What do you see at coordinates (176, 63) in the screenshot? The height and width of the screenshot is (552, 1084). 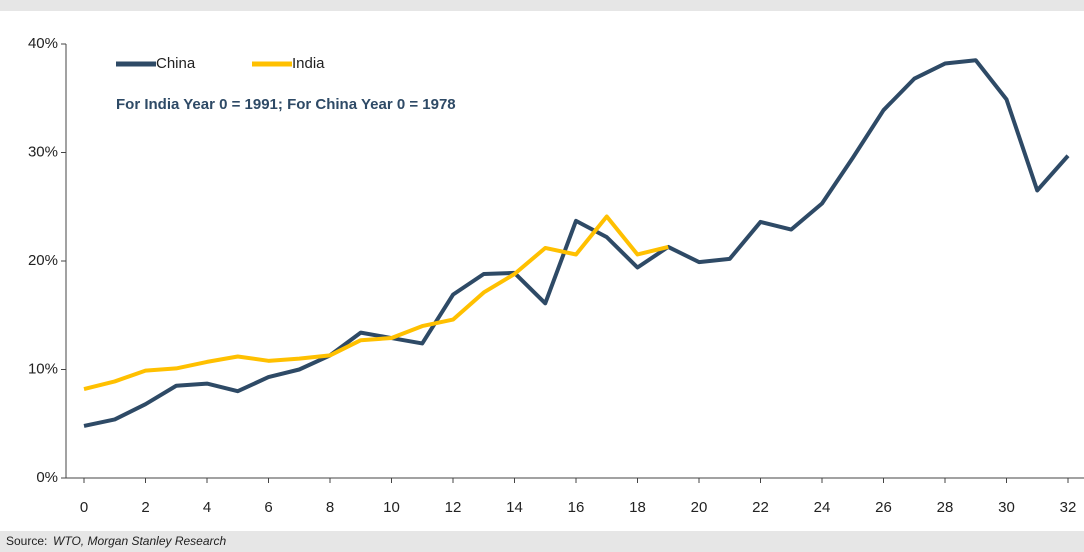 I see `legend-label: China` at bounding box center [176, 63].